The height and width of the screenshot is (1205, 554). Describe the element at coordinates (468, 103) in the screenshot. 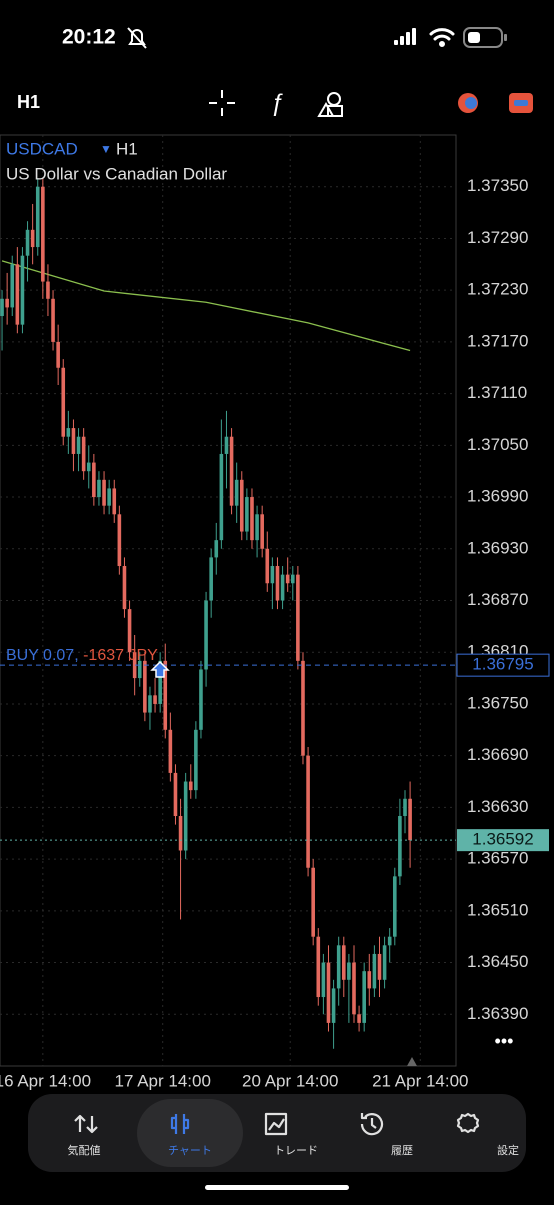

I see `account-icon` at that location.